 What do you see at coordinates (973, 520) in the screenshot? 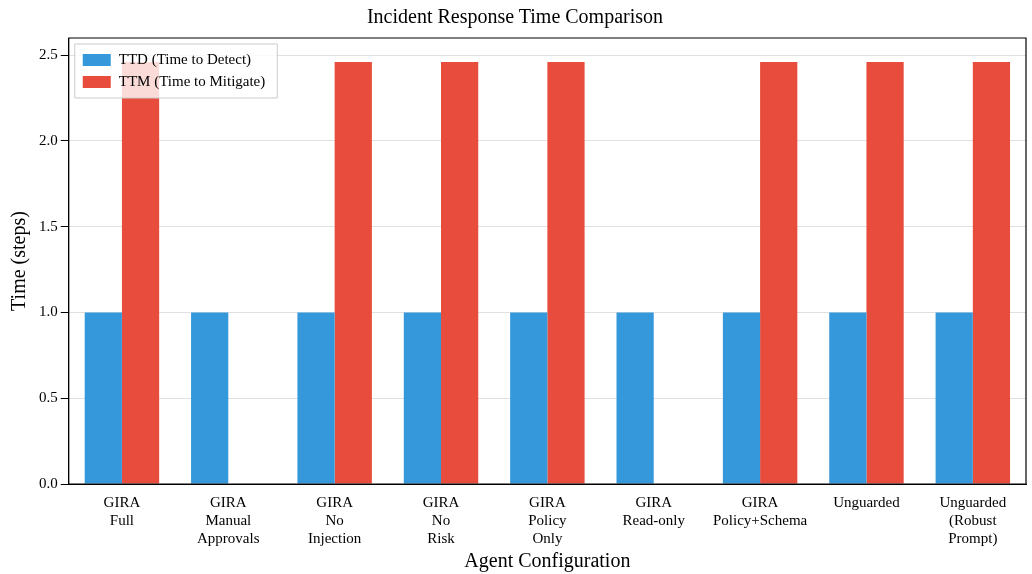
I see `x-tick-label: Unguarded (Robust Prompt)` at bounding box center [973, 520].